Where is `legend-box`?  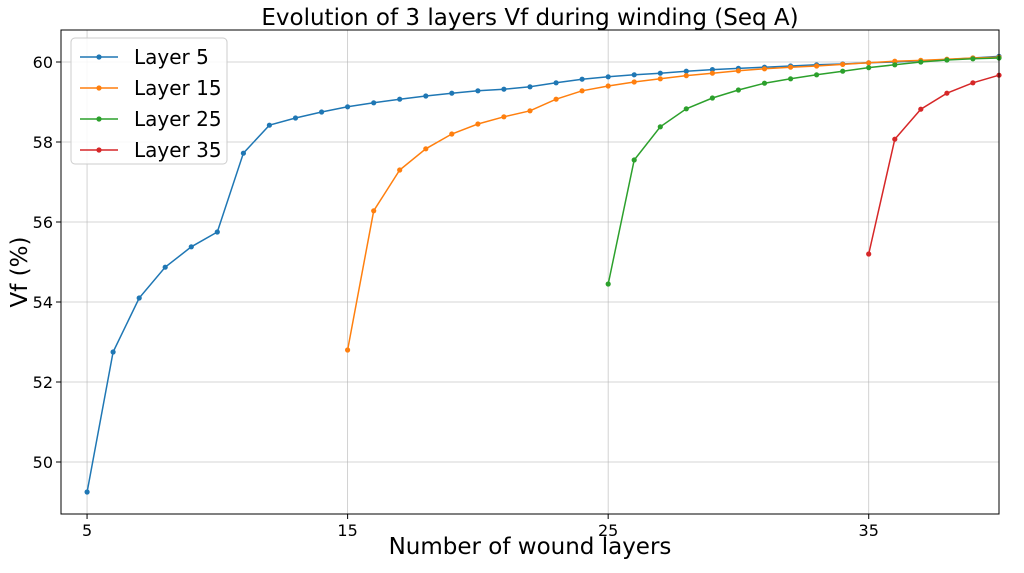
legend-box is located at coordinates (149, 101).